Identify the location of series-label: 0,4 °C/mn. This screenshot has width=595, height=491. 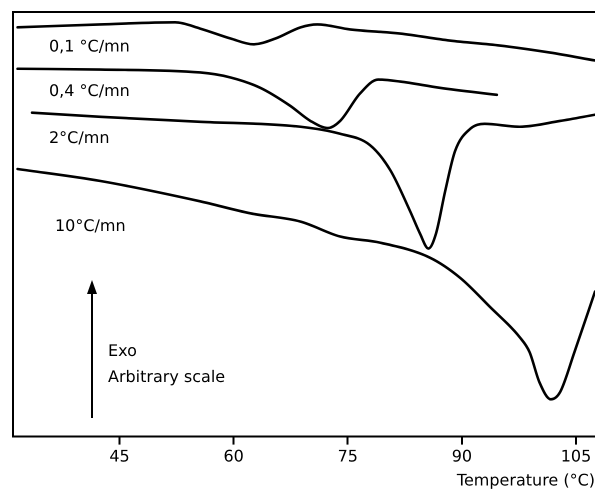
(89, 90).